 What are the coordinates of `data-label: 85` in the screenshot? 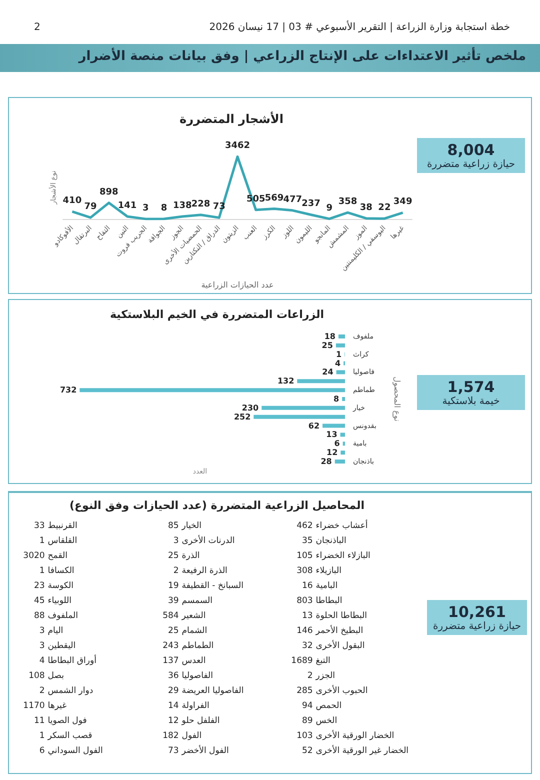 It's located at (173, 525).